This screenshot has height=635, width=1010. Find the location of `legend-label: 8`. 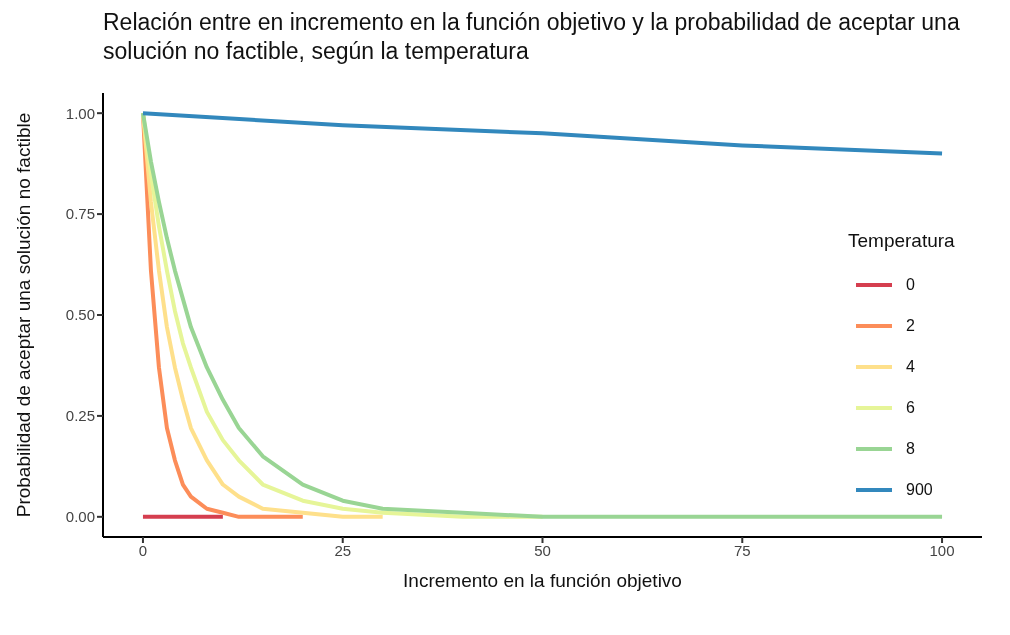

legend-label: 8 is located at coordinates (910, 448).